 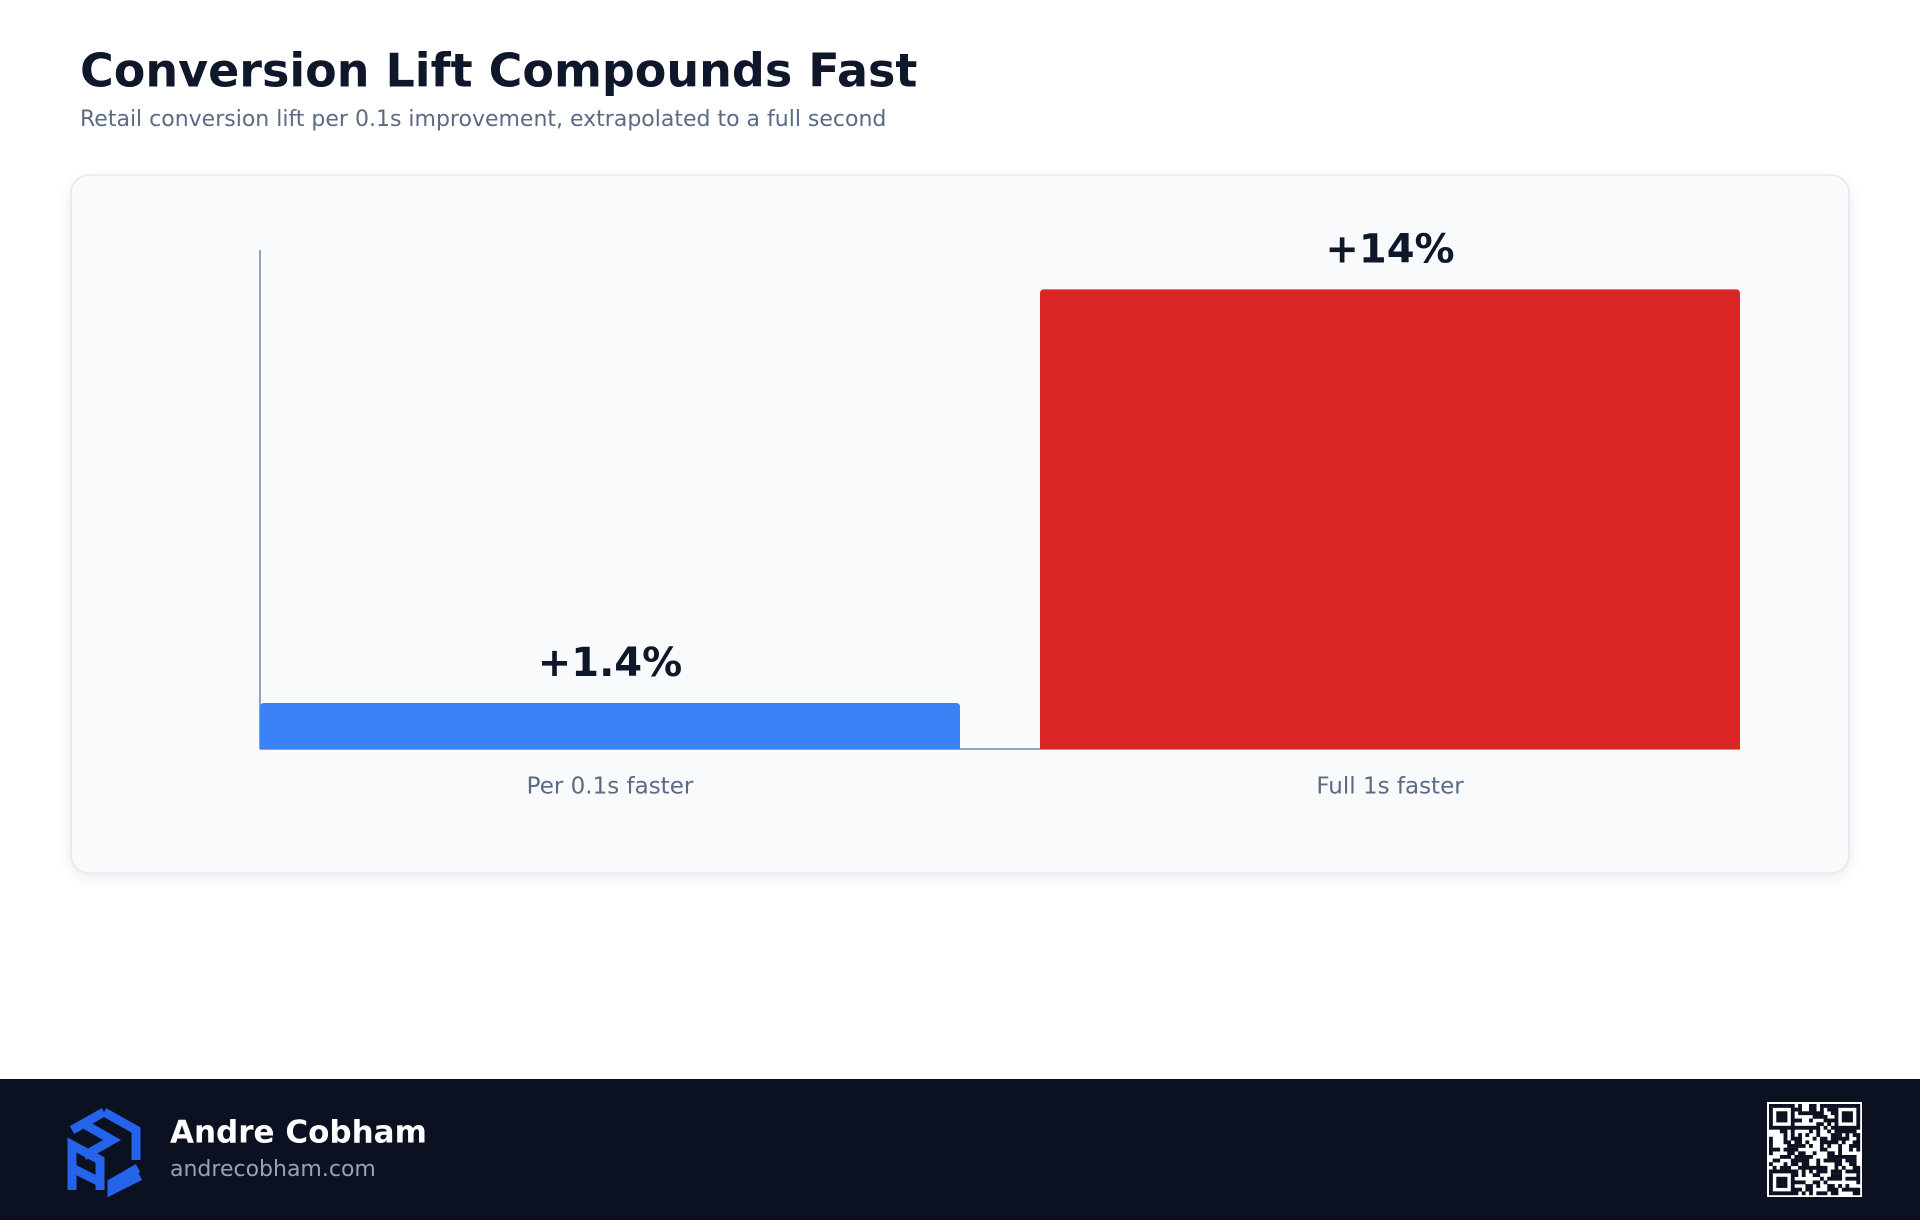 I want to click on x-tick-label: Per 0.1s faster, so click(x=610, y=787).